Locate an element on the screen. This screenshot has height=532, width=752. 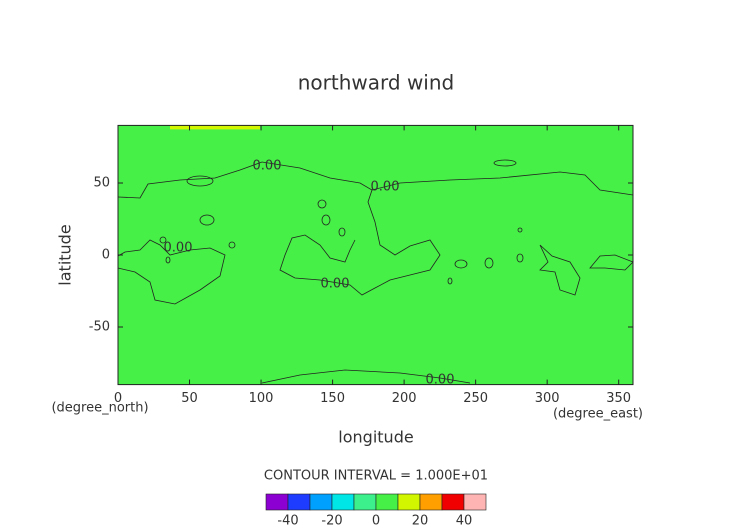
y-tick-label: 0 is located at coordinates (106, 255).